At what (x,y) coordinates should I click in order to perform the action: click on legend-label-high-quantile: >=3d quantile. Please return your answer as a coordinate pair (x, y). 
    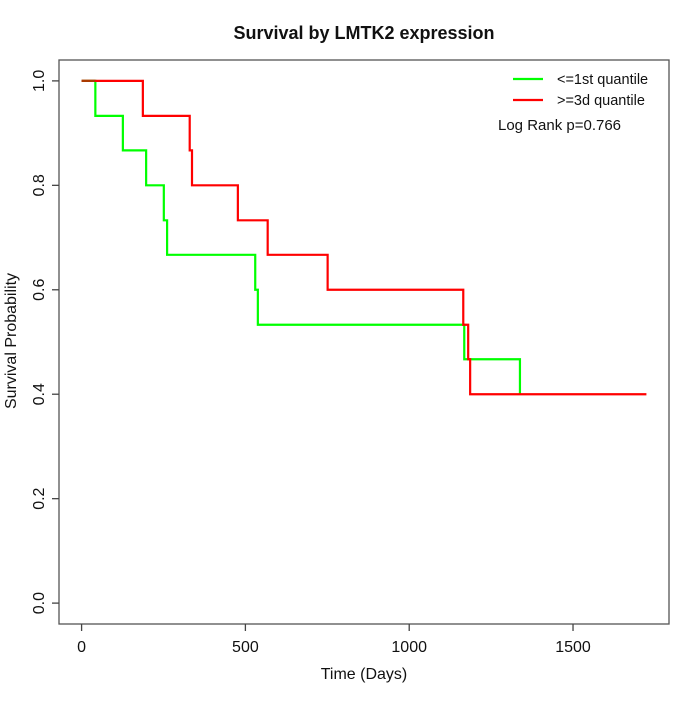
    Looking at the image, I should click on (601, 101).